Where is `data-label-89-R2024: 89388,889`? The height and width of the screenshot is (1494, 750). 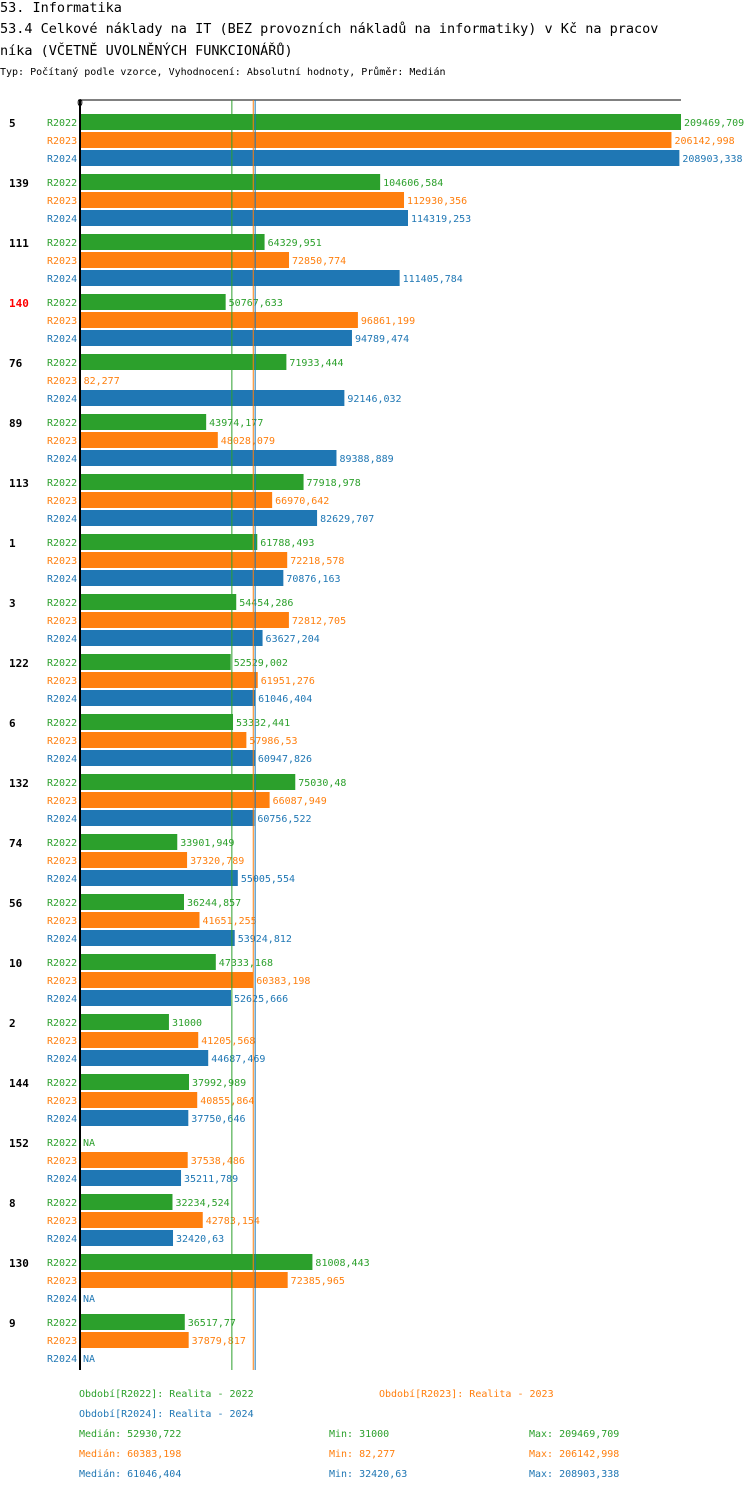 data-label-89-R2024: 89388,889 is located at coordinates (366, 459).